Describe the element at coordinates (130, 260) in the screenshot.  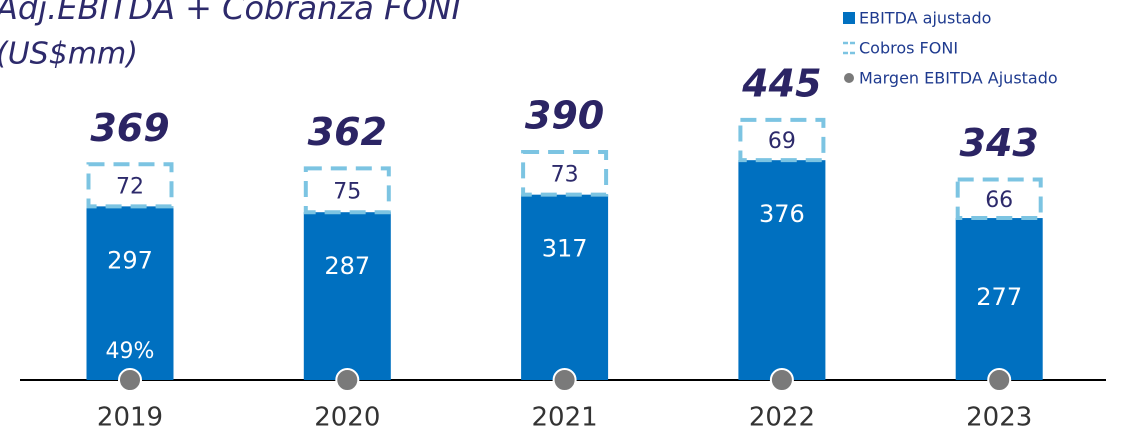
I see `value-label: 297` at that location.